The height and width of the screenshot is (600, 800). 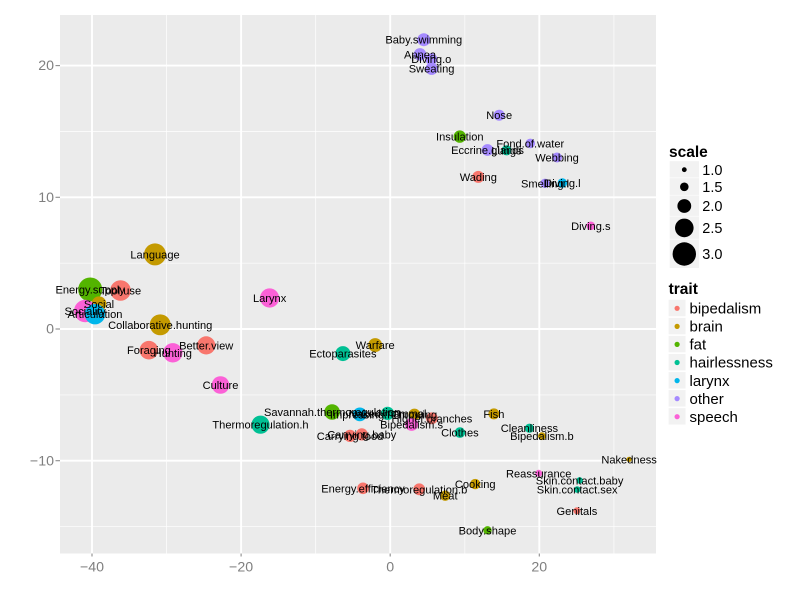 I want to click on svg-text: Skin.contact.sex, so click(x=577, y=491).